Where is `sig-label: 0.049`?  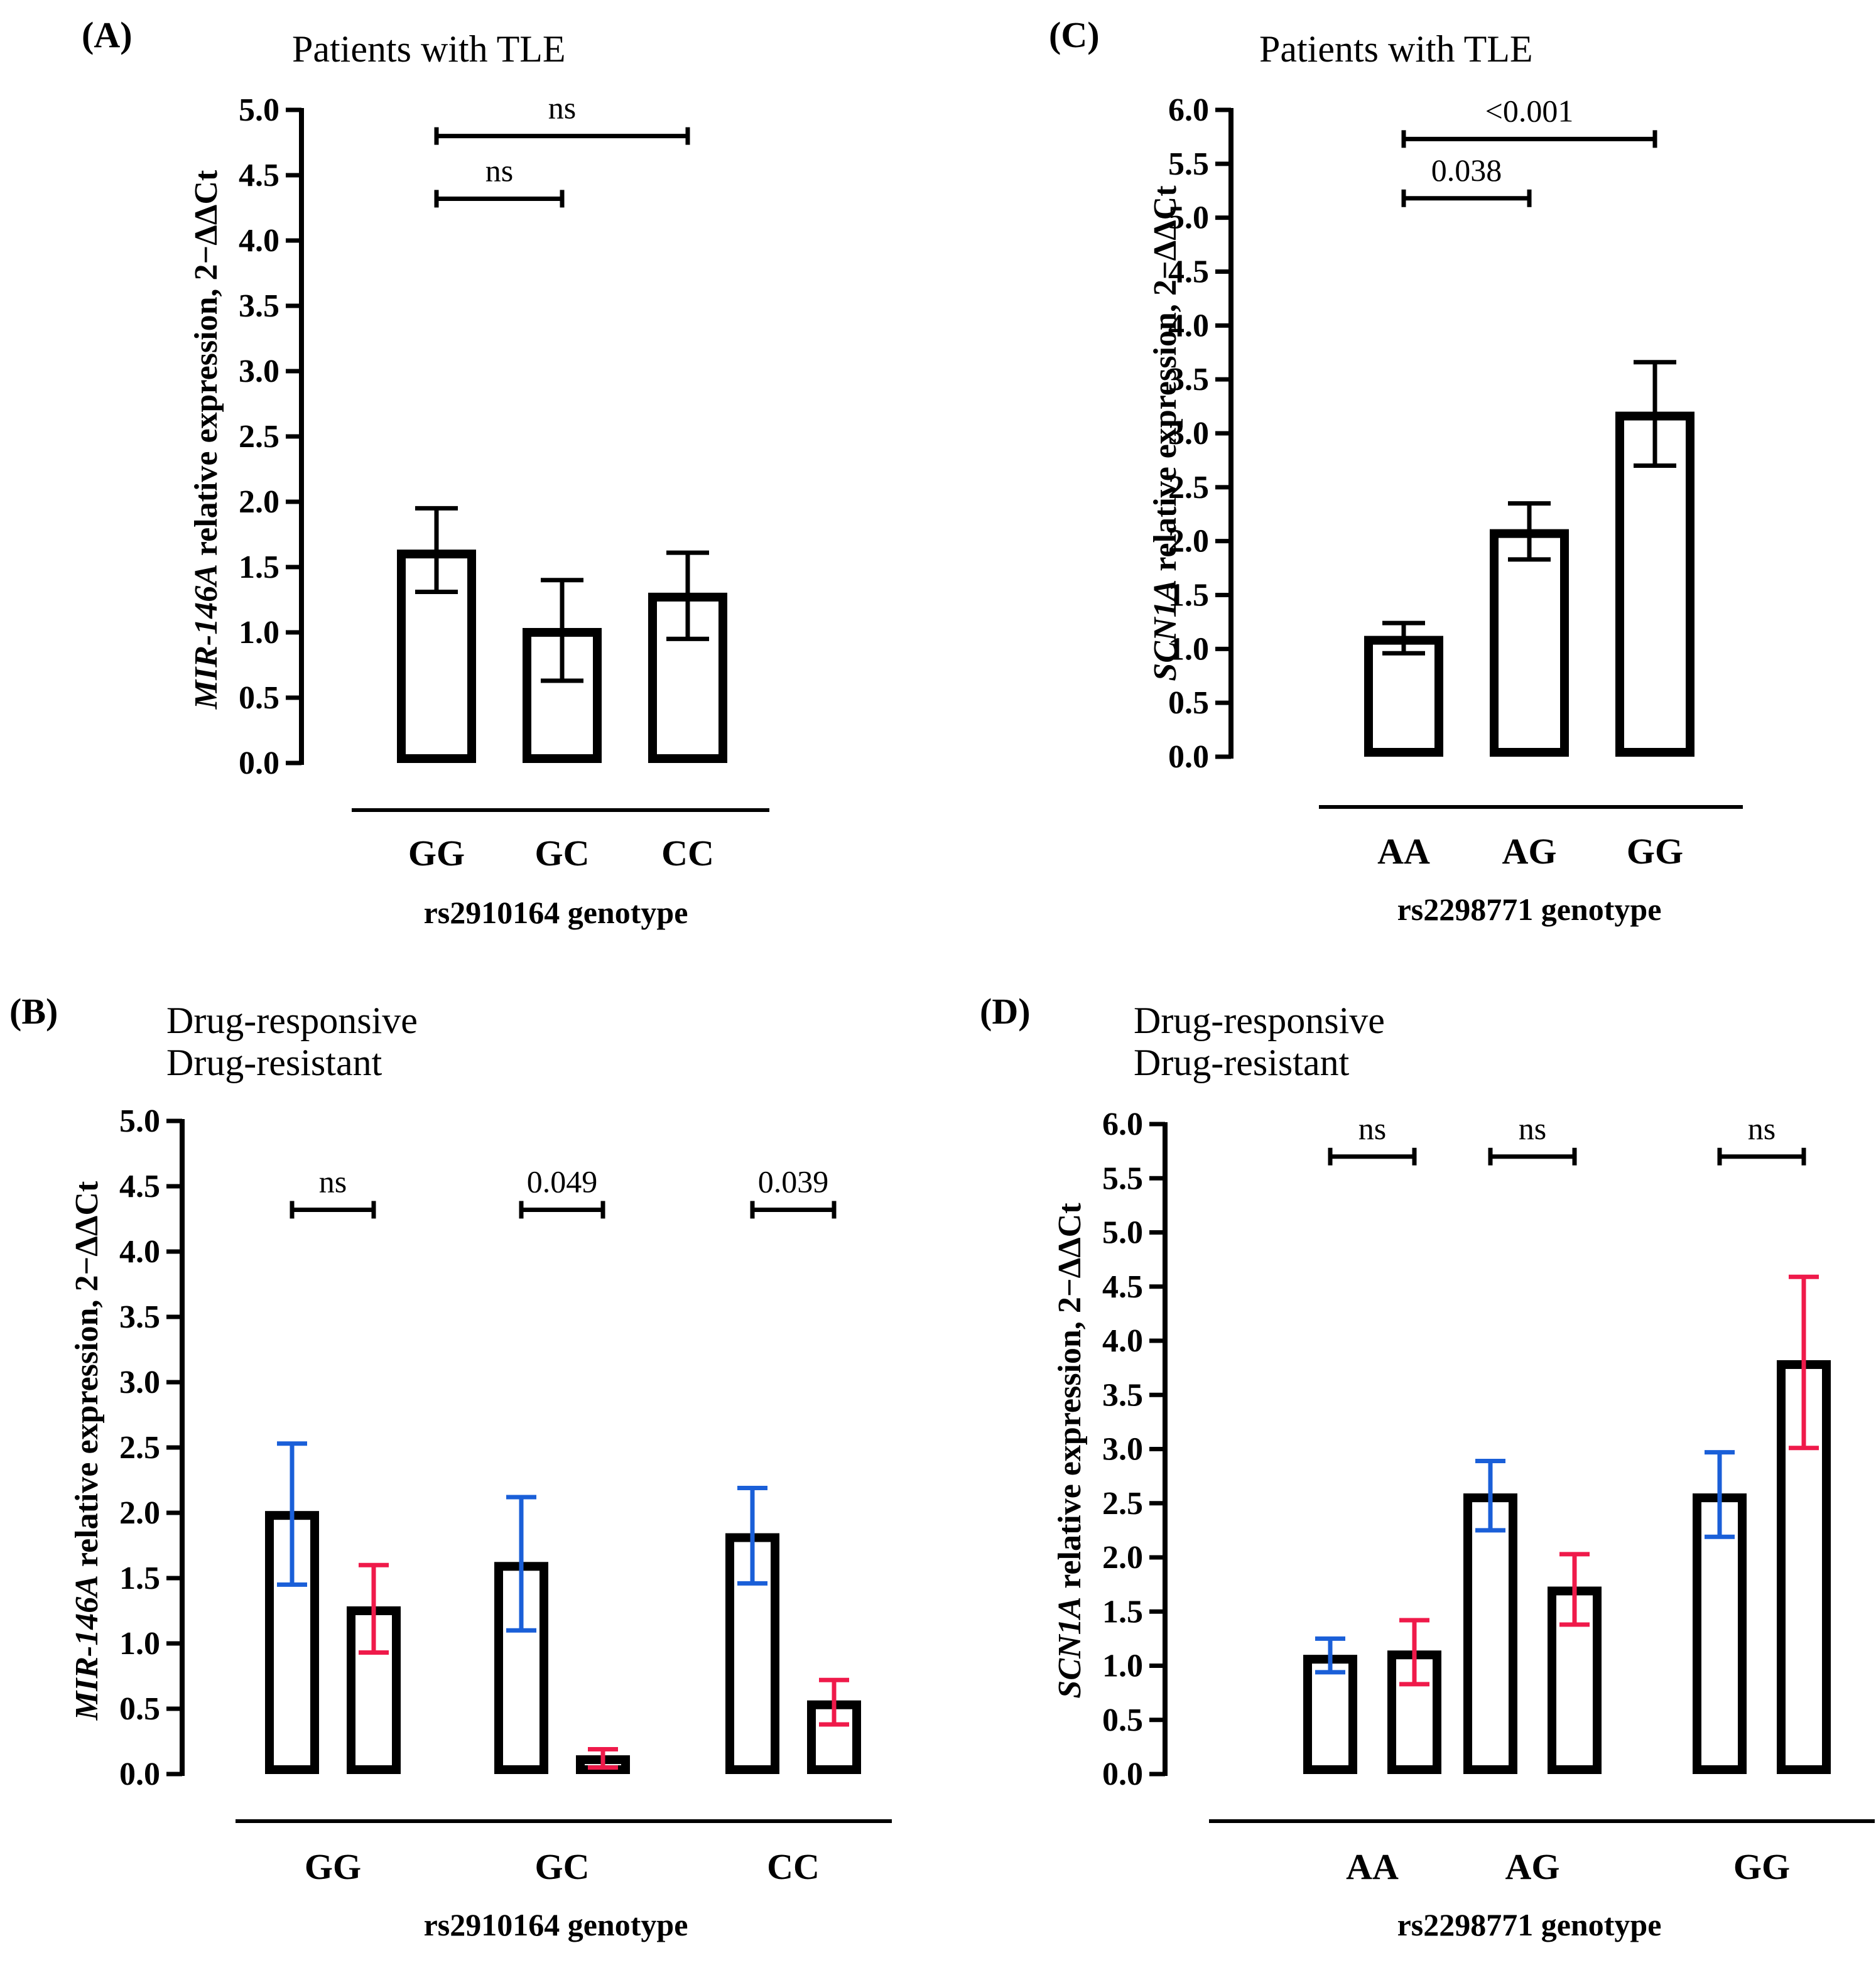 sig-label: 0.049 is located at coordinates (562, 1181).